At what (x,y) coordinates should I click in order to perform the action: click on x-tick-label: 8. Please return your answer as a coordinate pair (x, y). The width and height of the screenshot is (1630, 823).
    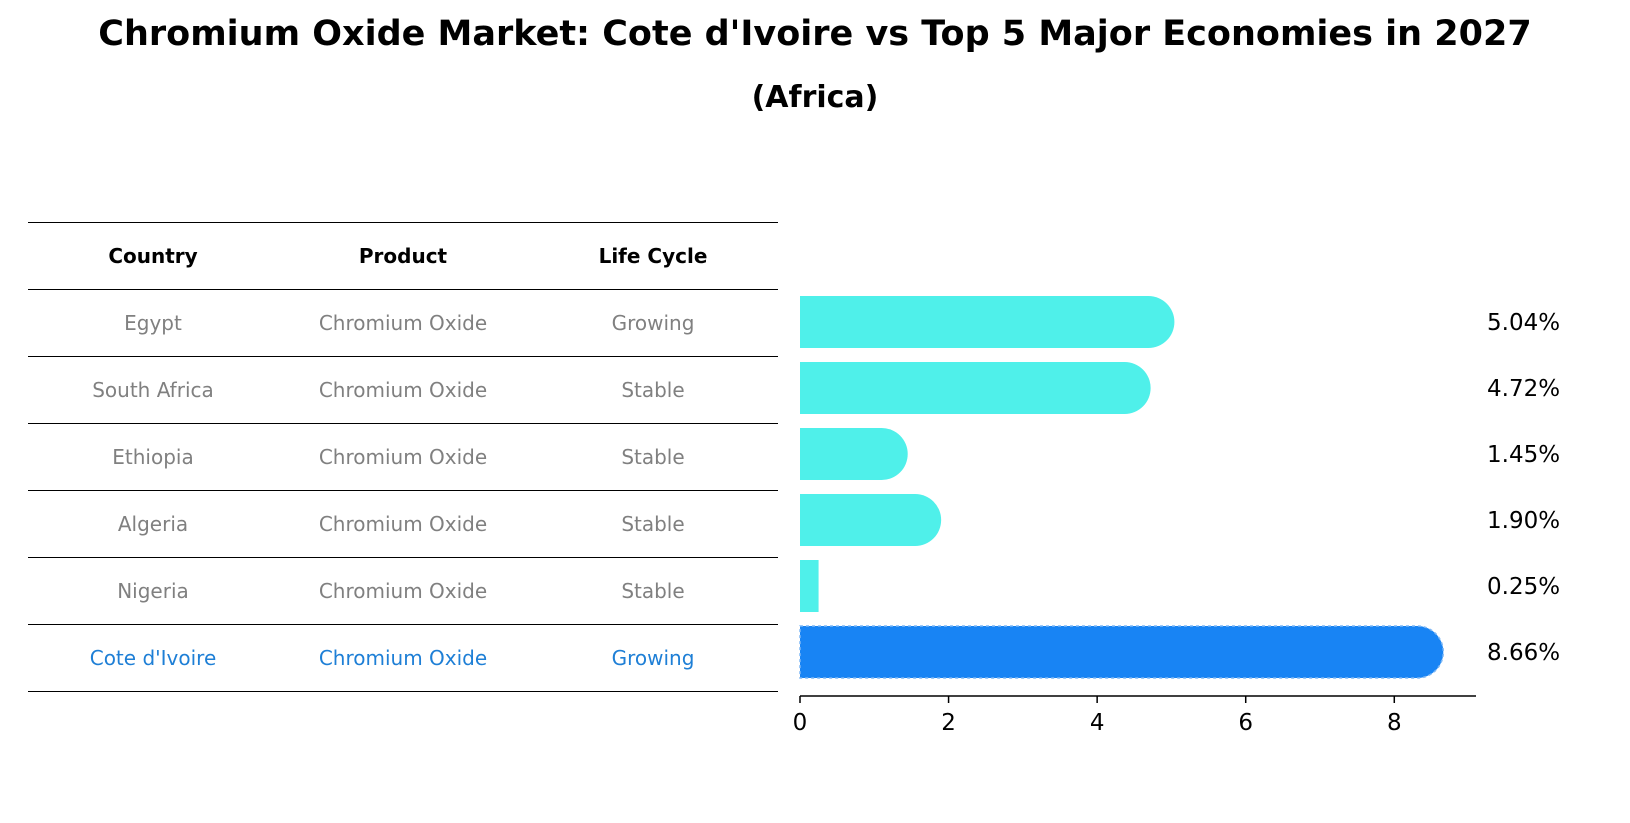
    Looking at the image, I should click on (1394, 723).